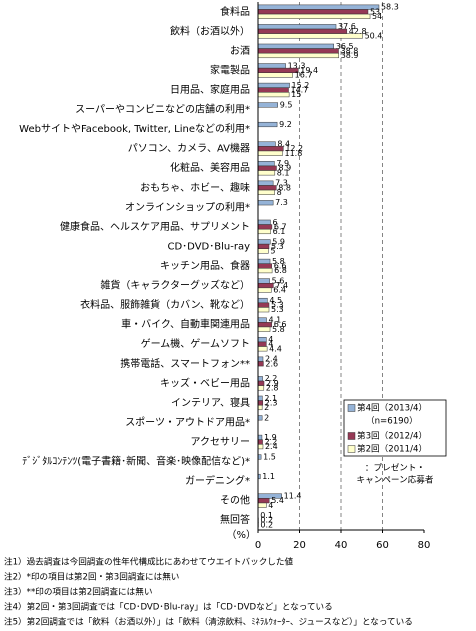 This screenshot has width=476, height=631. I want to click on category-label: CD･DVD･Blu-ray, so click(209, 246).